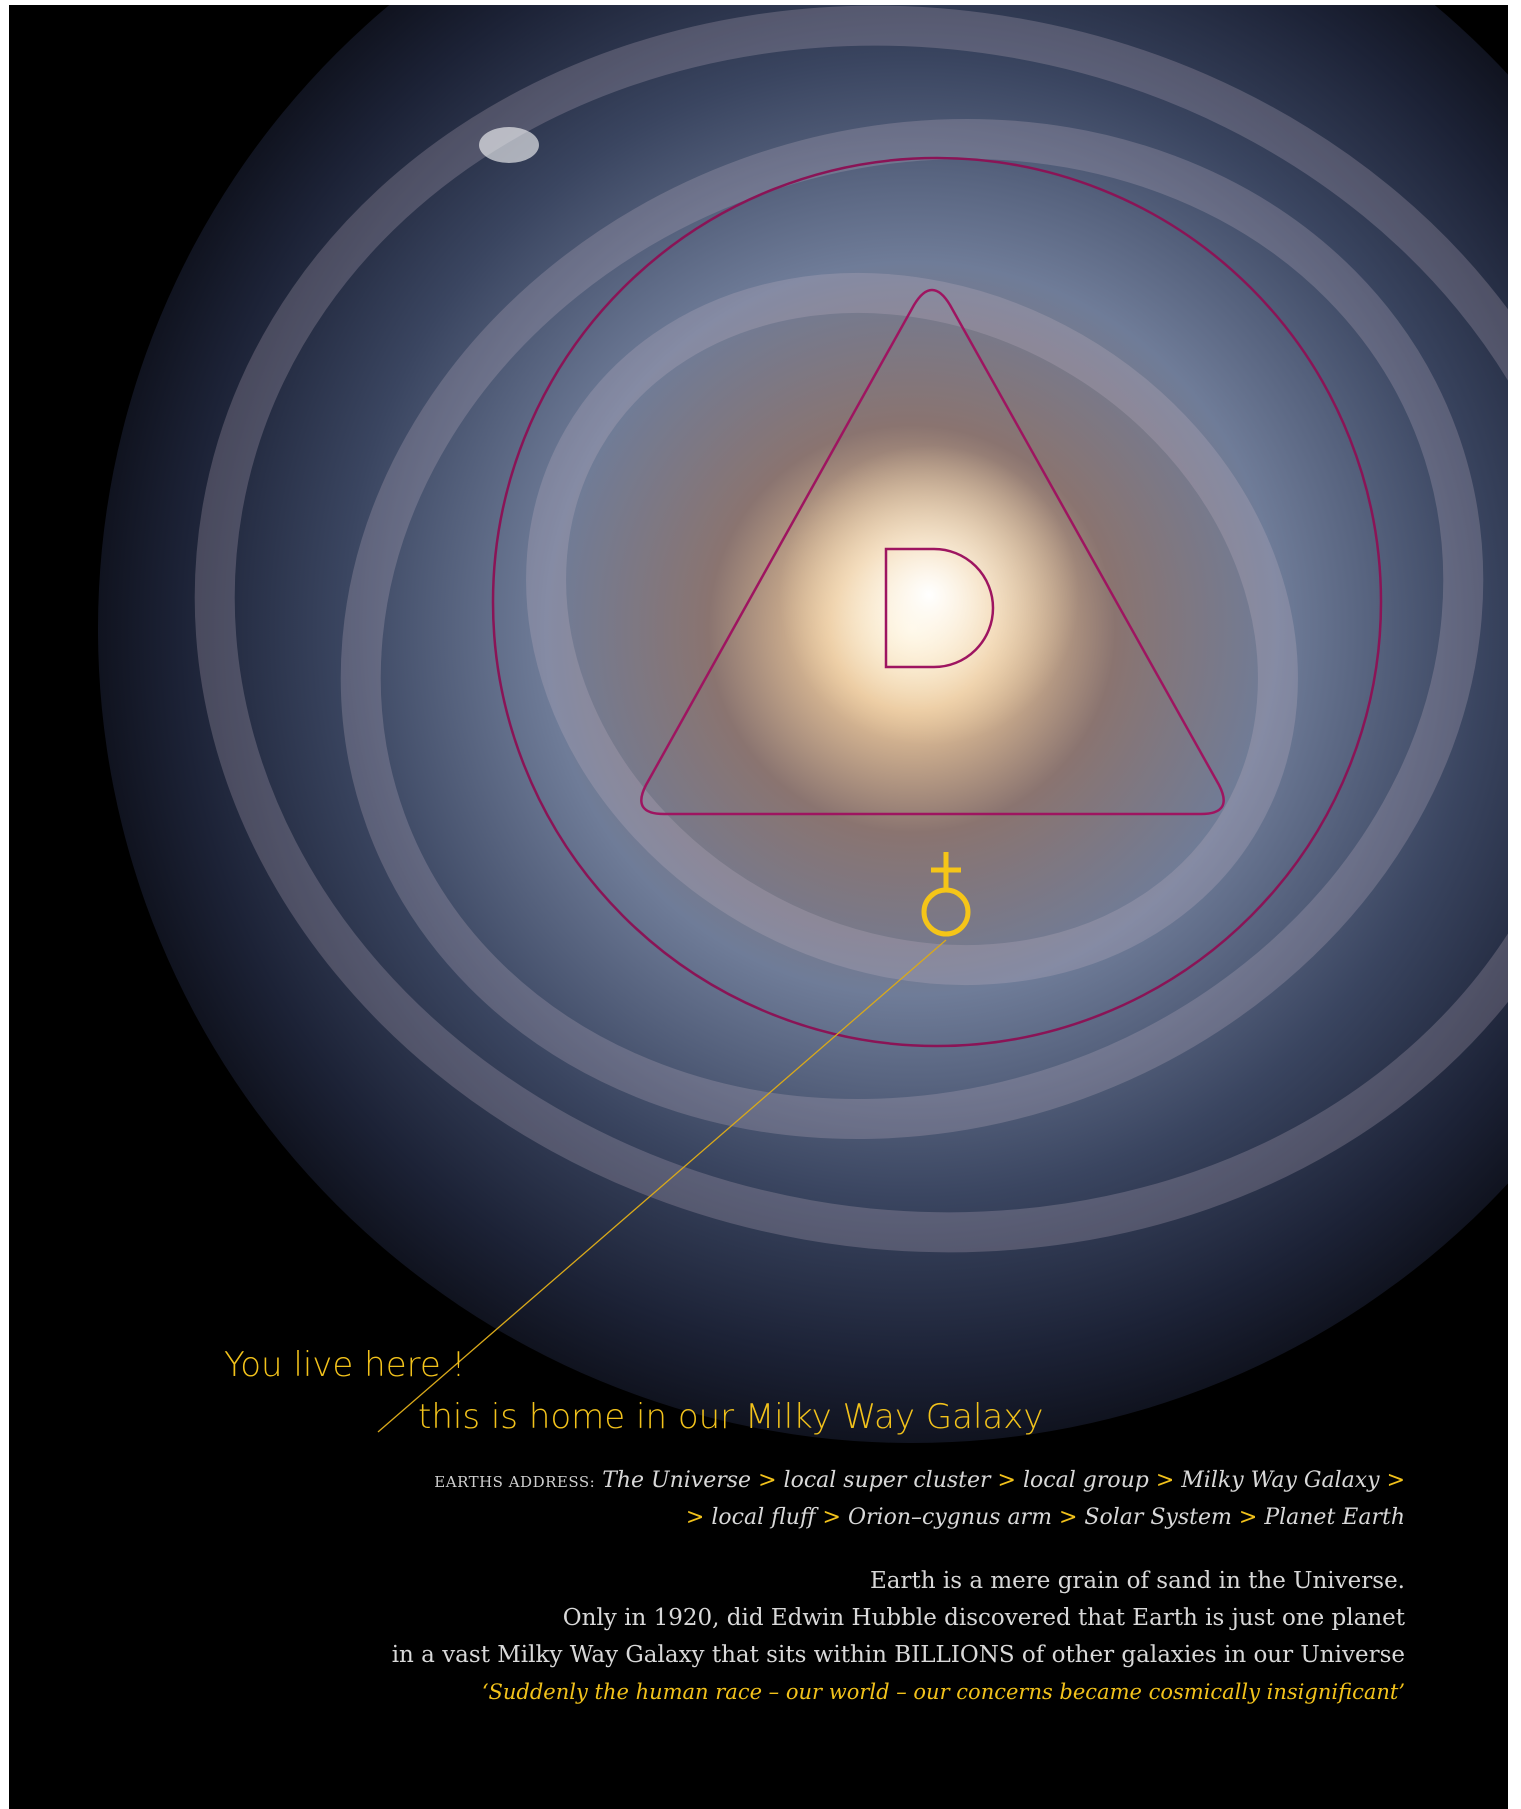  I want to click on d-symbol, so click(939, 608).